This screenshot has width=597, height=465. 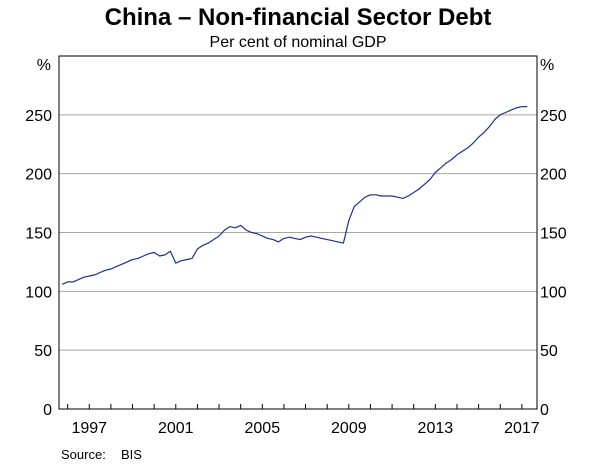 What do you see at coordinates (298, 17) in the screenshot?
I see `chart-title: China – Non-financial Sector Debt` at bounding box center [298, 17].